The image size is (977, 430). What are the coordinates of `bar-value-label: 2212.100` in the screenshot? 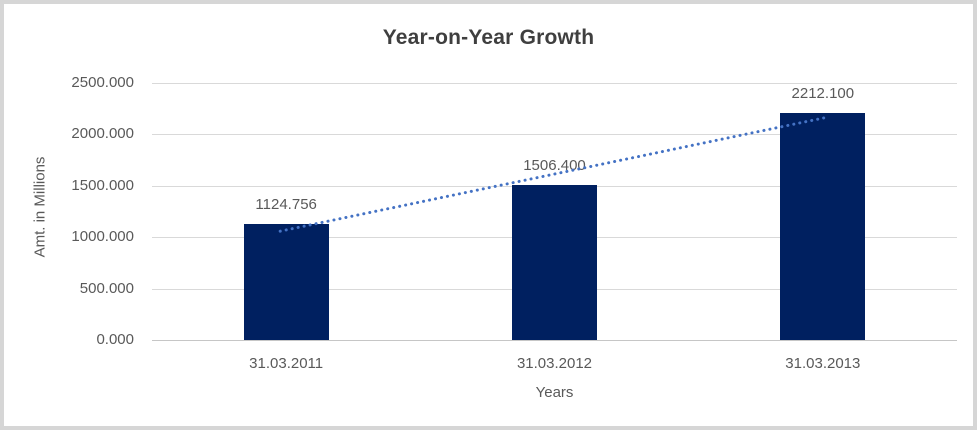 It's located at (823, 93).